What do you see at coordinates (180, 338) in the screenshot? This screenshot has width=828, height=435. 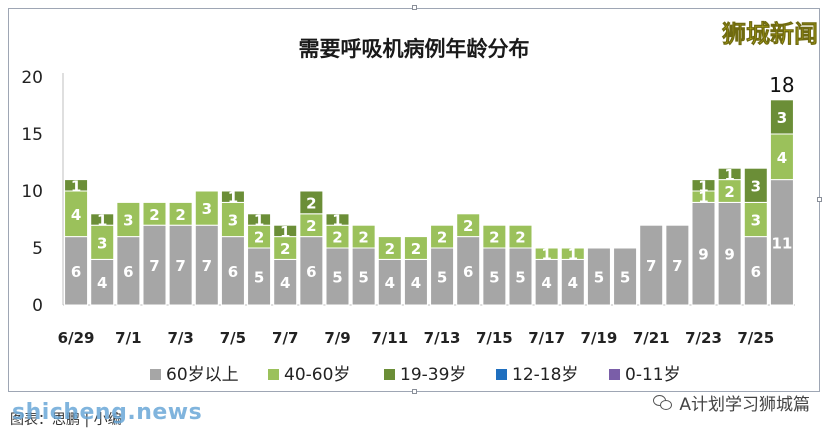 I see `x-tick-label: 7/3` at bounding box center [180, 338].